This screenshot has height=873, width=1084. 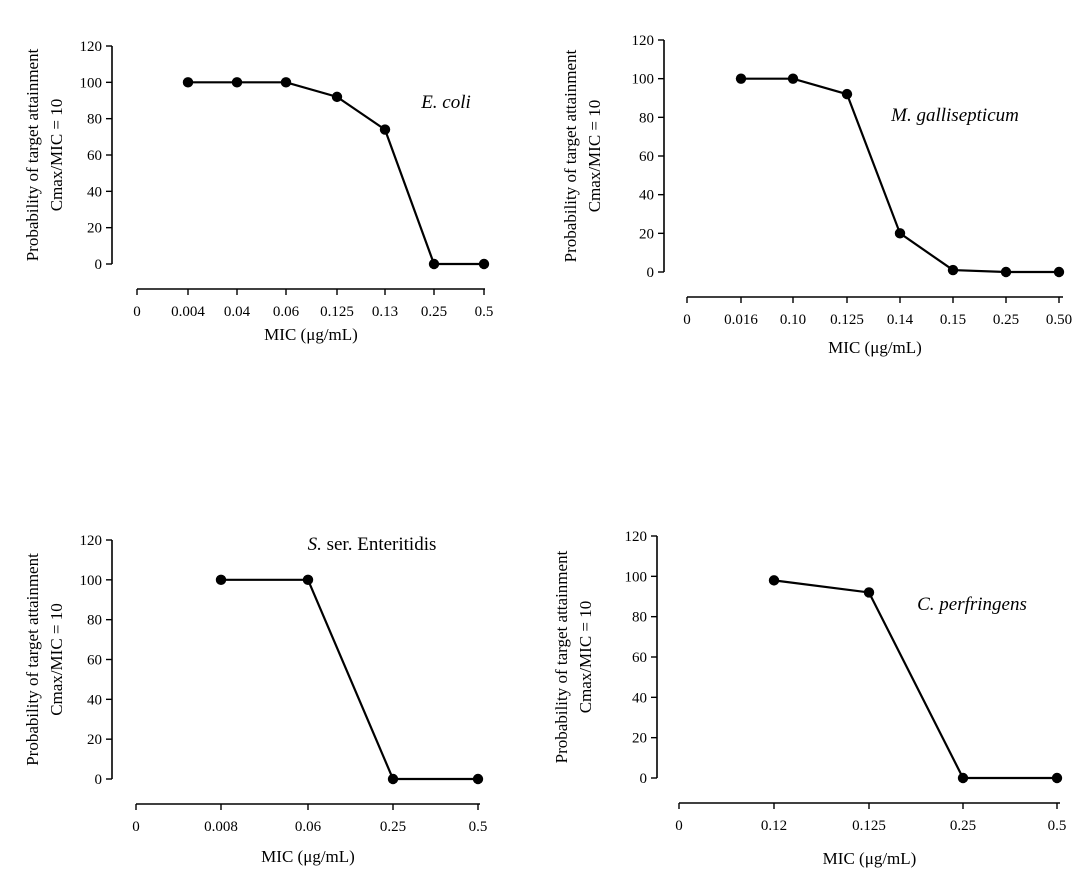 I want to click on x-tick-label: 0.04, so click(x=237, y=312).